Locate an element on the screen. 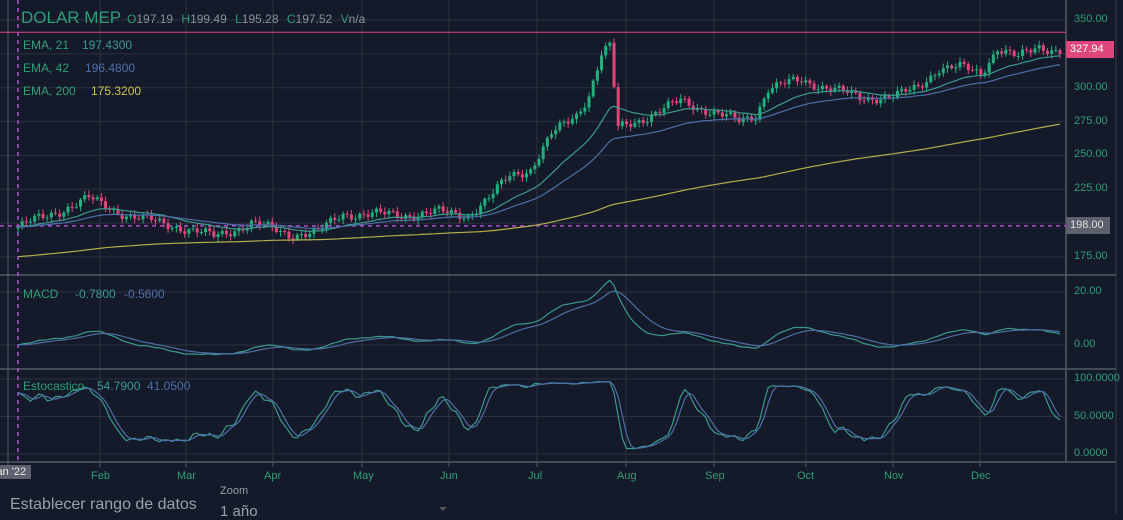  macd-value-1: -0.7800 is located at coordinates (95, 294).